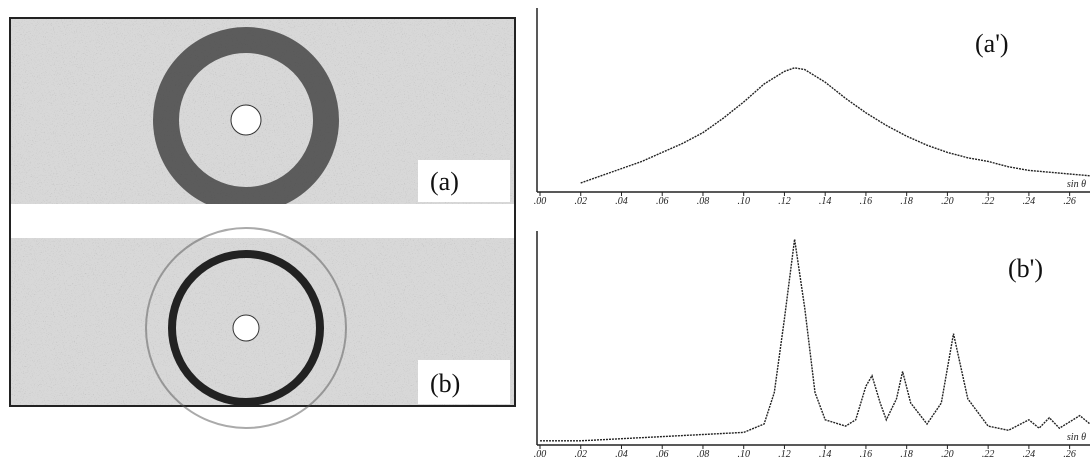 This screenshot has height=459, width=1091. I want to click on diffuse-ring, so click(246, 120).